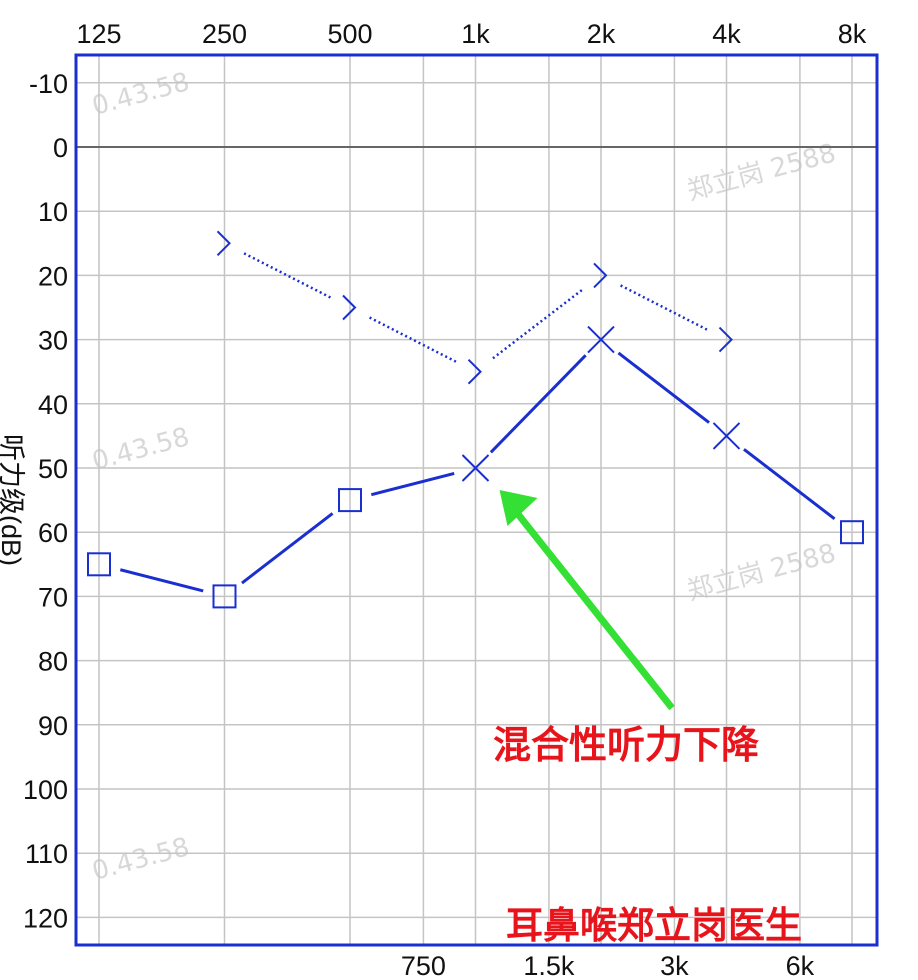  I want to click on x-tick-label-top: 125, so click(98, 34).